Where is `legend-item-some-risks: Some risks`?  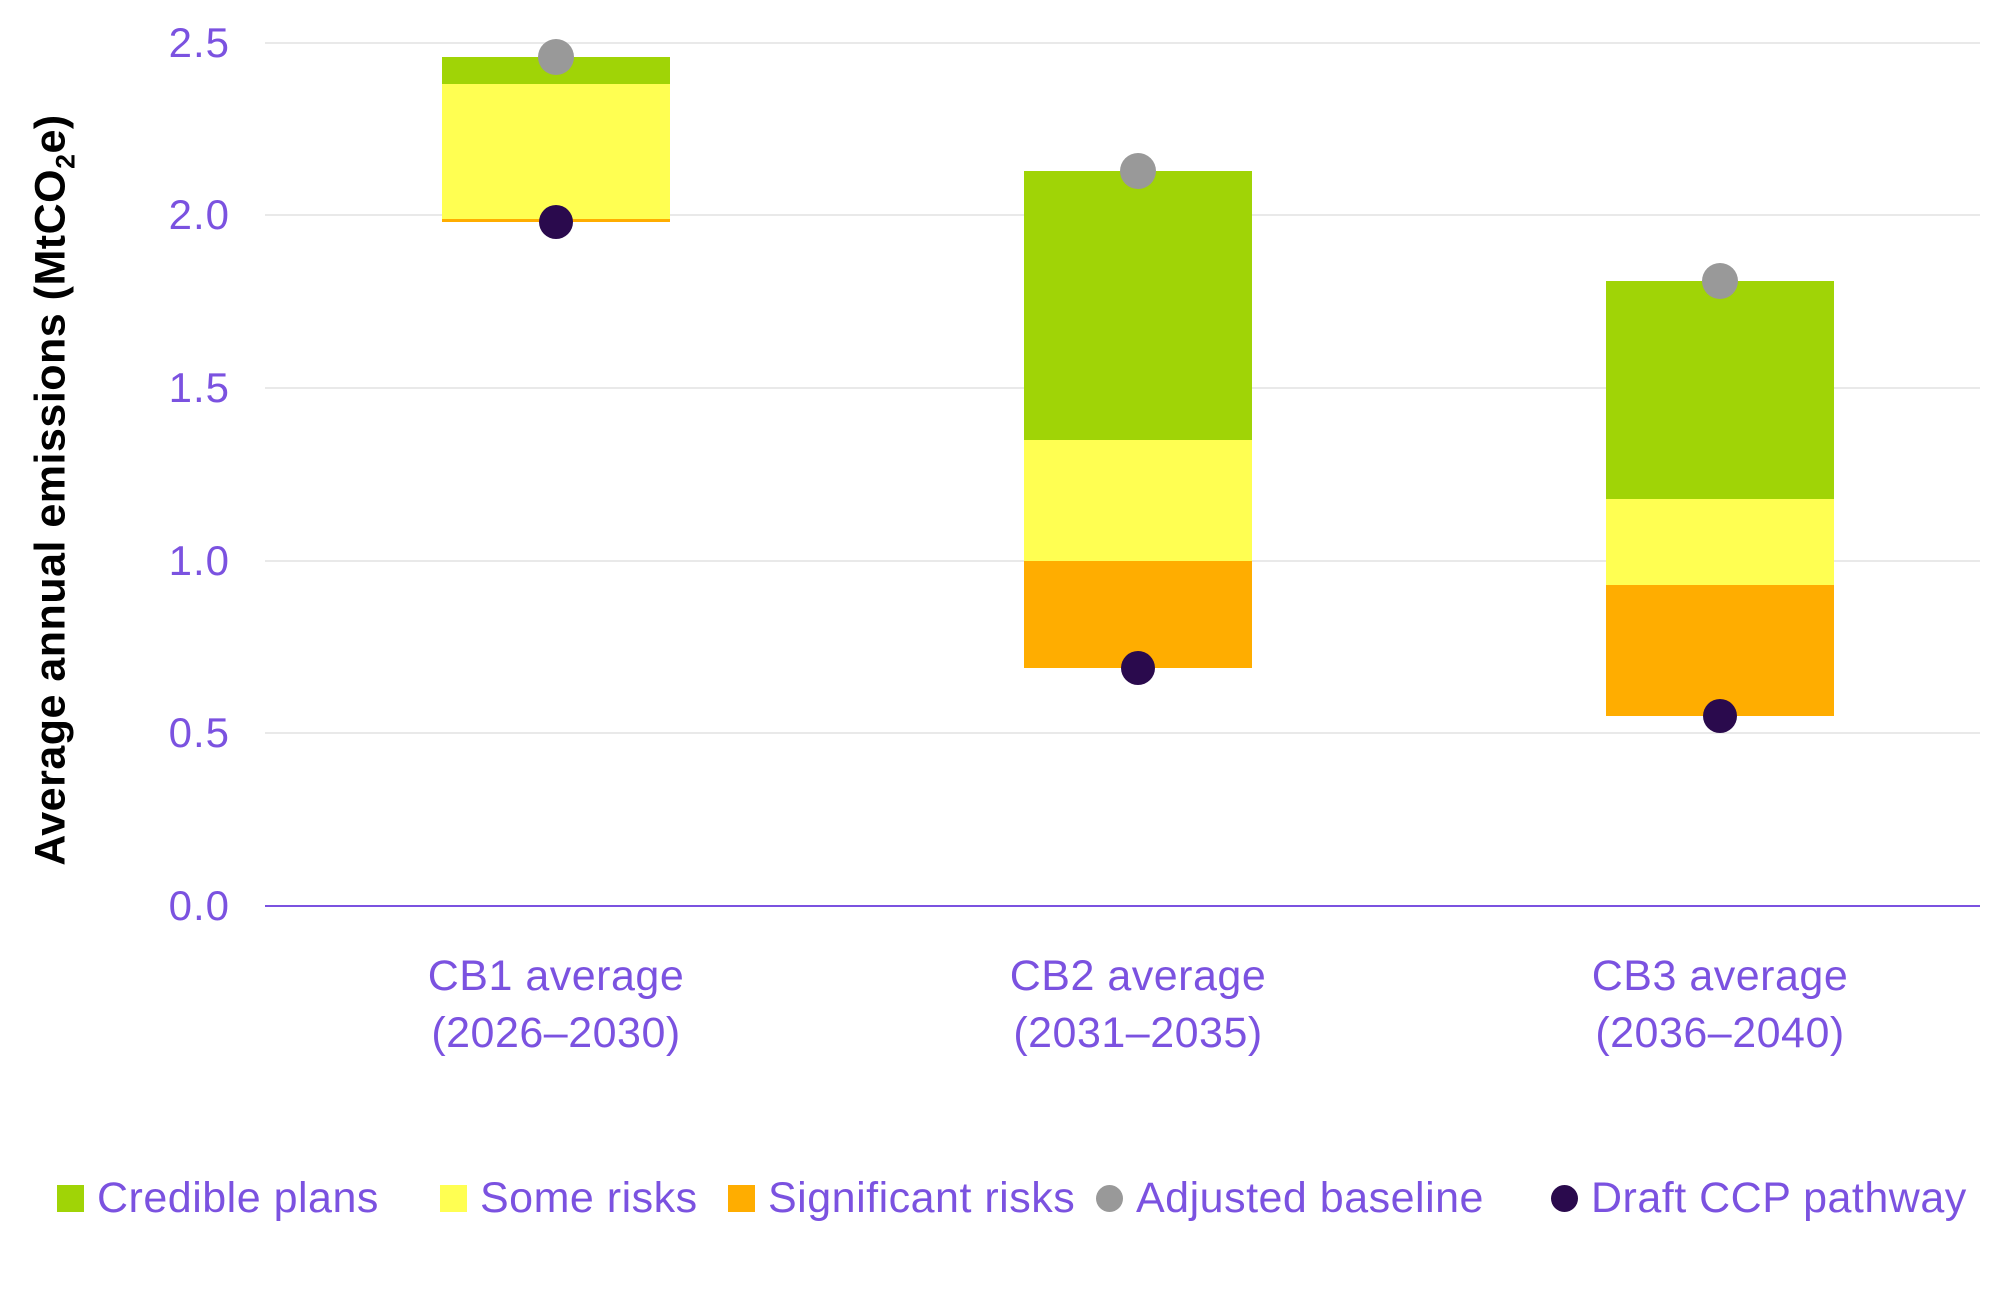
legend-item-some-risks: Some risks is located at coordinates (569, 1198).